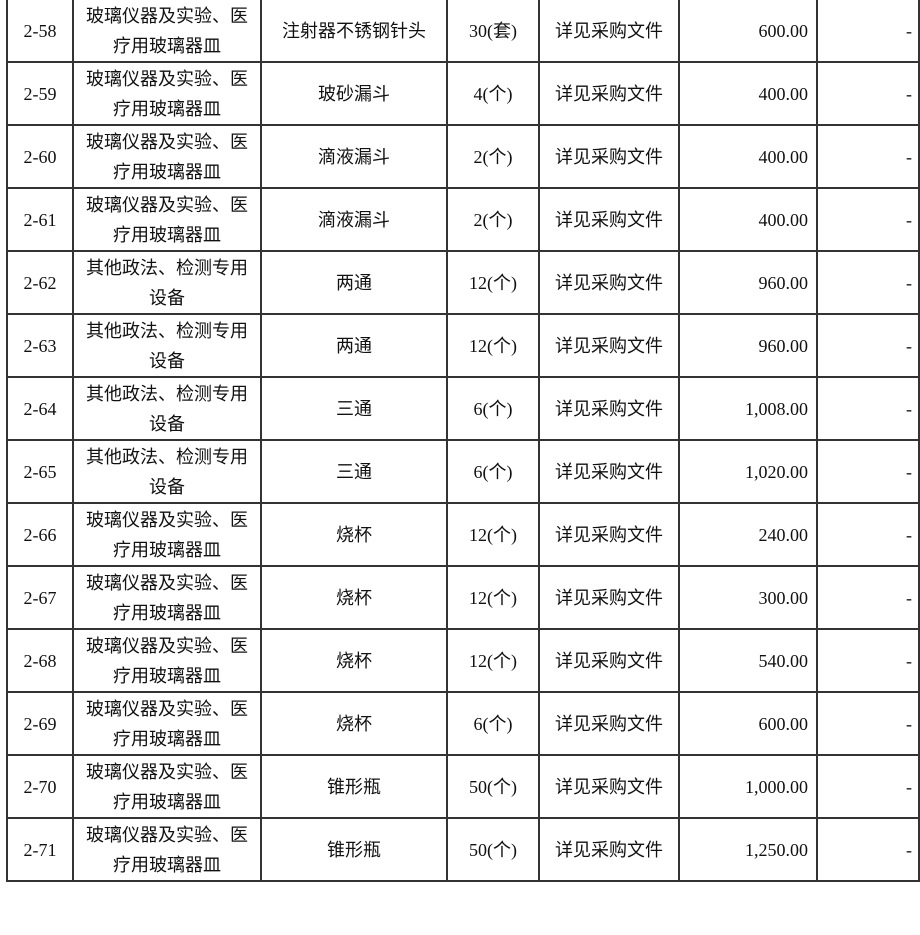 The width and height of the screenshot is (920, 935). What do you see at coordinates (748, 849) in the screenshot?
I see `amount-cell: 1,250.00` at bounding box center [748, 849].